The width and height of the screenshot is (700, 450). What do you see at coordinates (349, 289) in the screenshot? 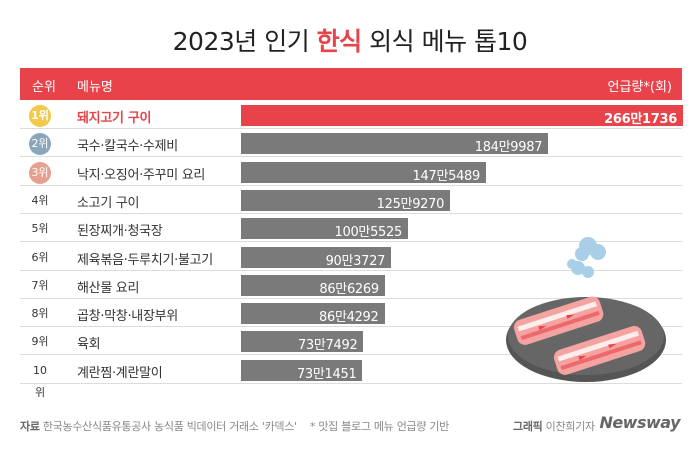
I see `bar-value-label: 86만6269` at bounding box center [349, 289].